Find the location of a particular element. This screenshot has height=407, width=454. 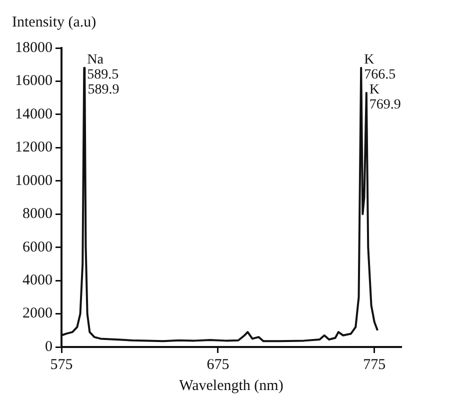

y-tick-label: 0 is located at coordinates (48, 346).